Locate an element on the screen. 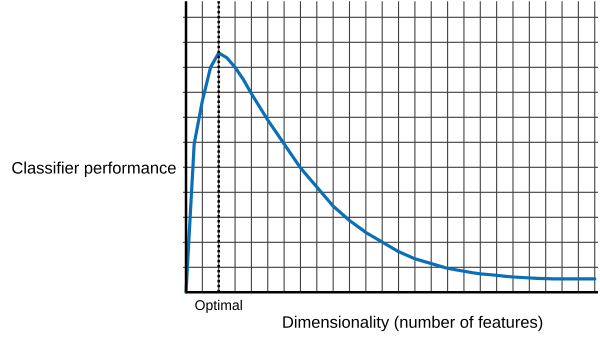 This screenshot has height=347, width=600. x-axis-title: Dimensionality (number of features) is located at coordinates (412, 324).